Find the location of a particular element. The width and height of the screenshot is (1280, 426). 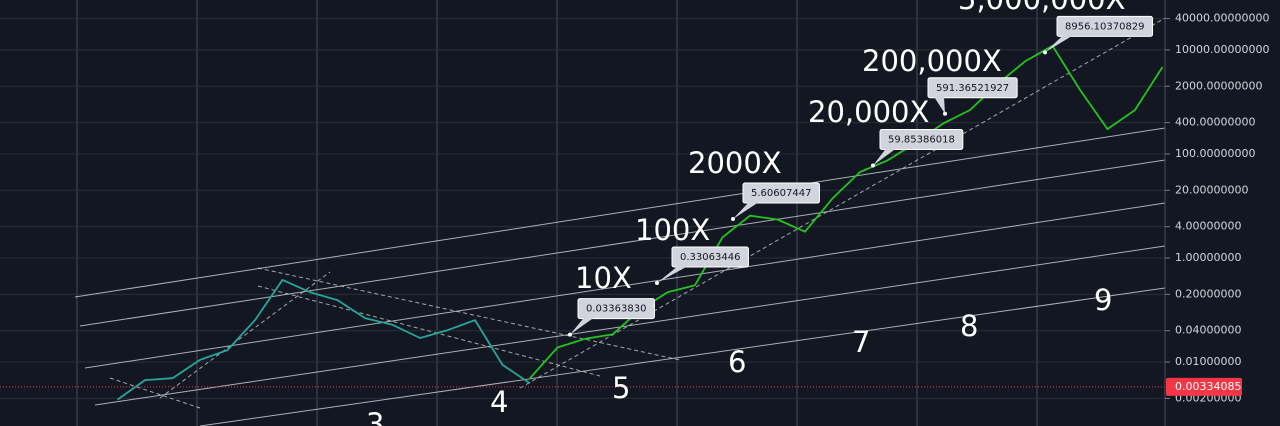

callout-label: 59.85386018 is located at coordinates (921, 140).